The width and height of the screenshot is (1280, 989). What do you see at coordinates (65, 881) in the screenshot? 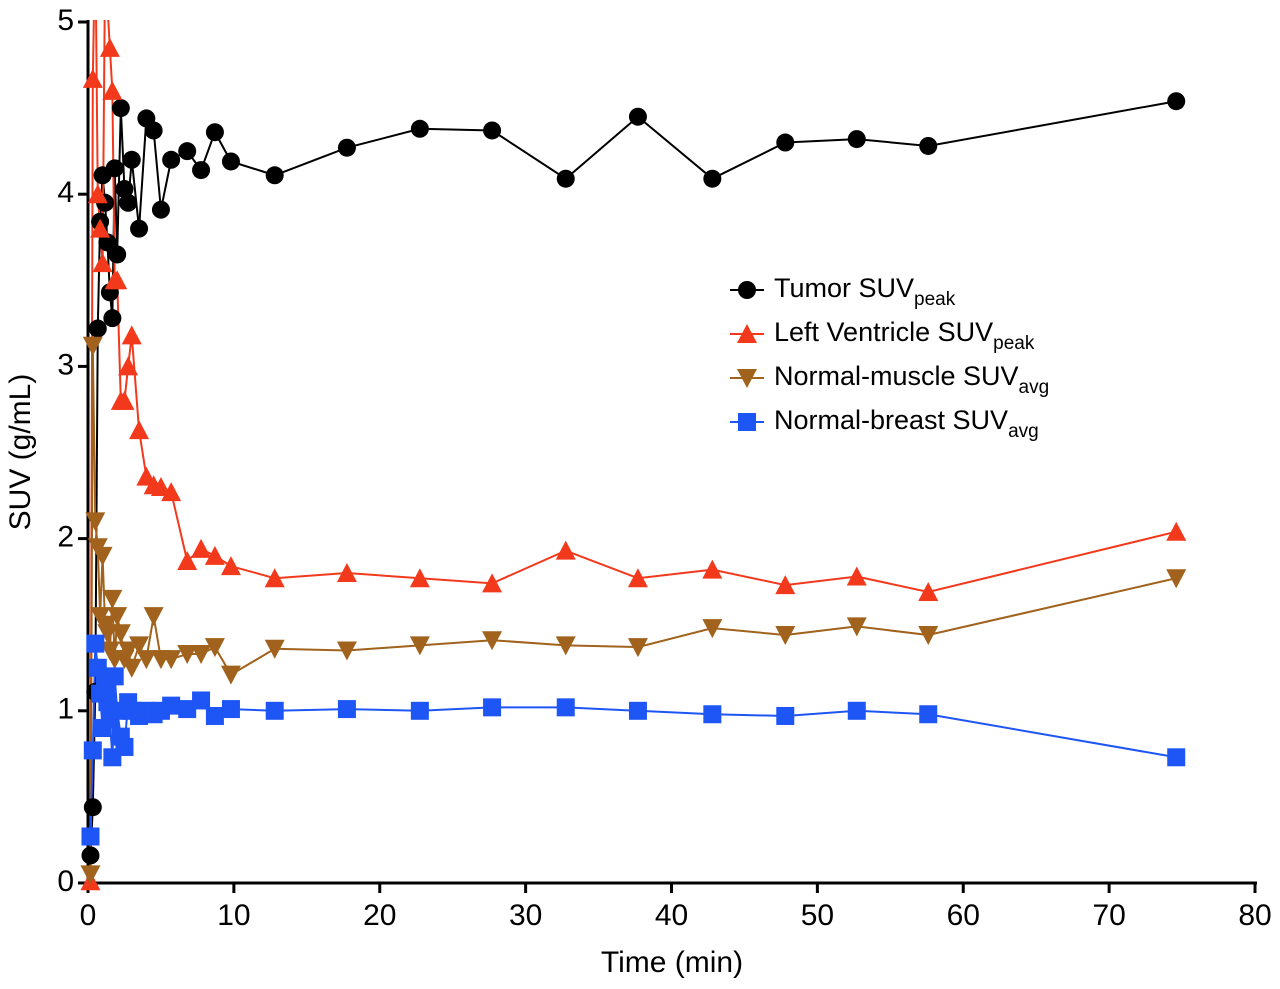
I see `y-tick-label: 0` at bounding box center [65, 881].